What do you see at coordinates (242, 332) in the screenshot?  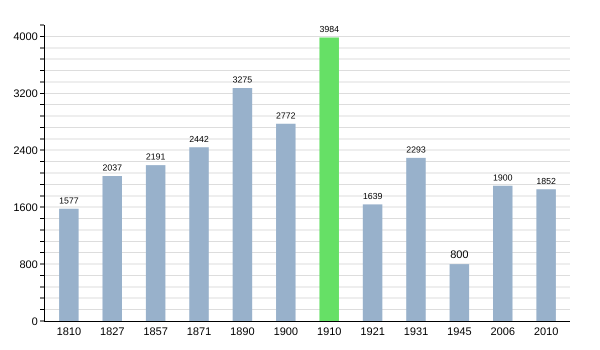 I see `x-tick-label: 1890` at bounding box center [242, 332].